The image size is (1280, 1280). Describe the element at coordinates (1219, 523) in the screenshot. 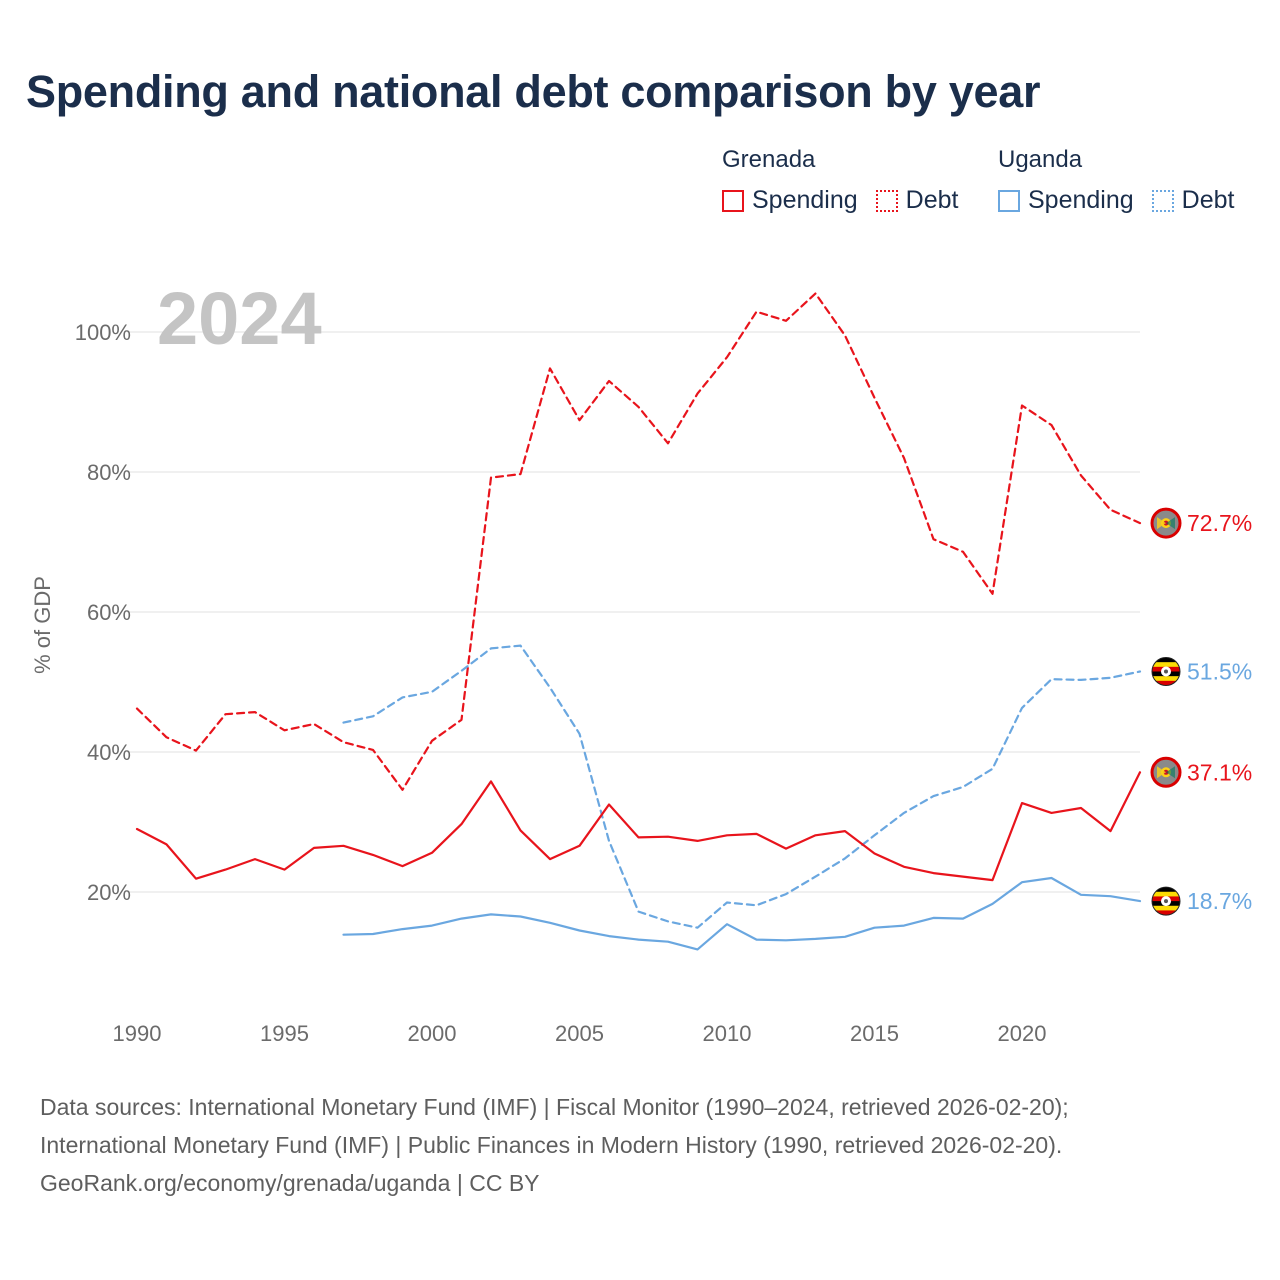

I see `end-value-label: 72.7%` at that location.